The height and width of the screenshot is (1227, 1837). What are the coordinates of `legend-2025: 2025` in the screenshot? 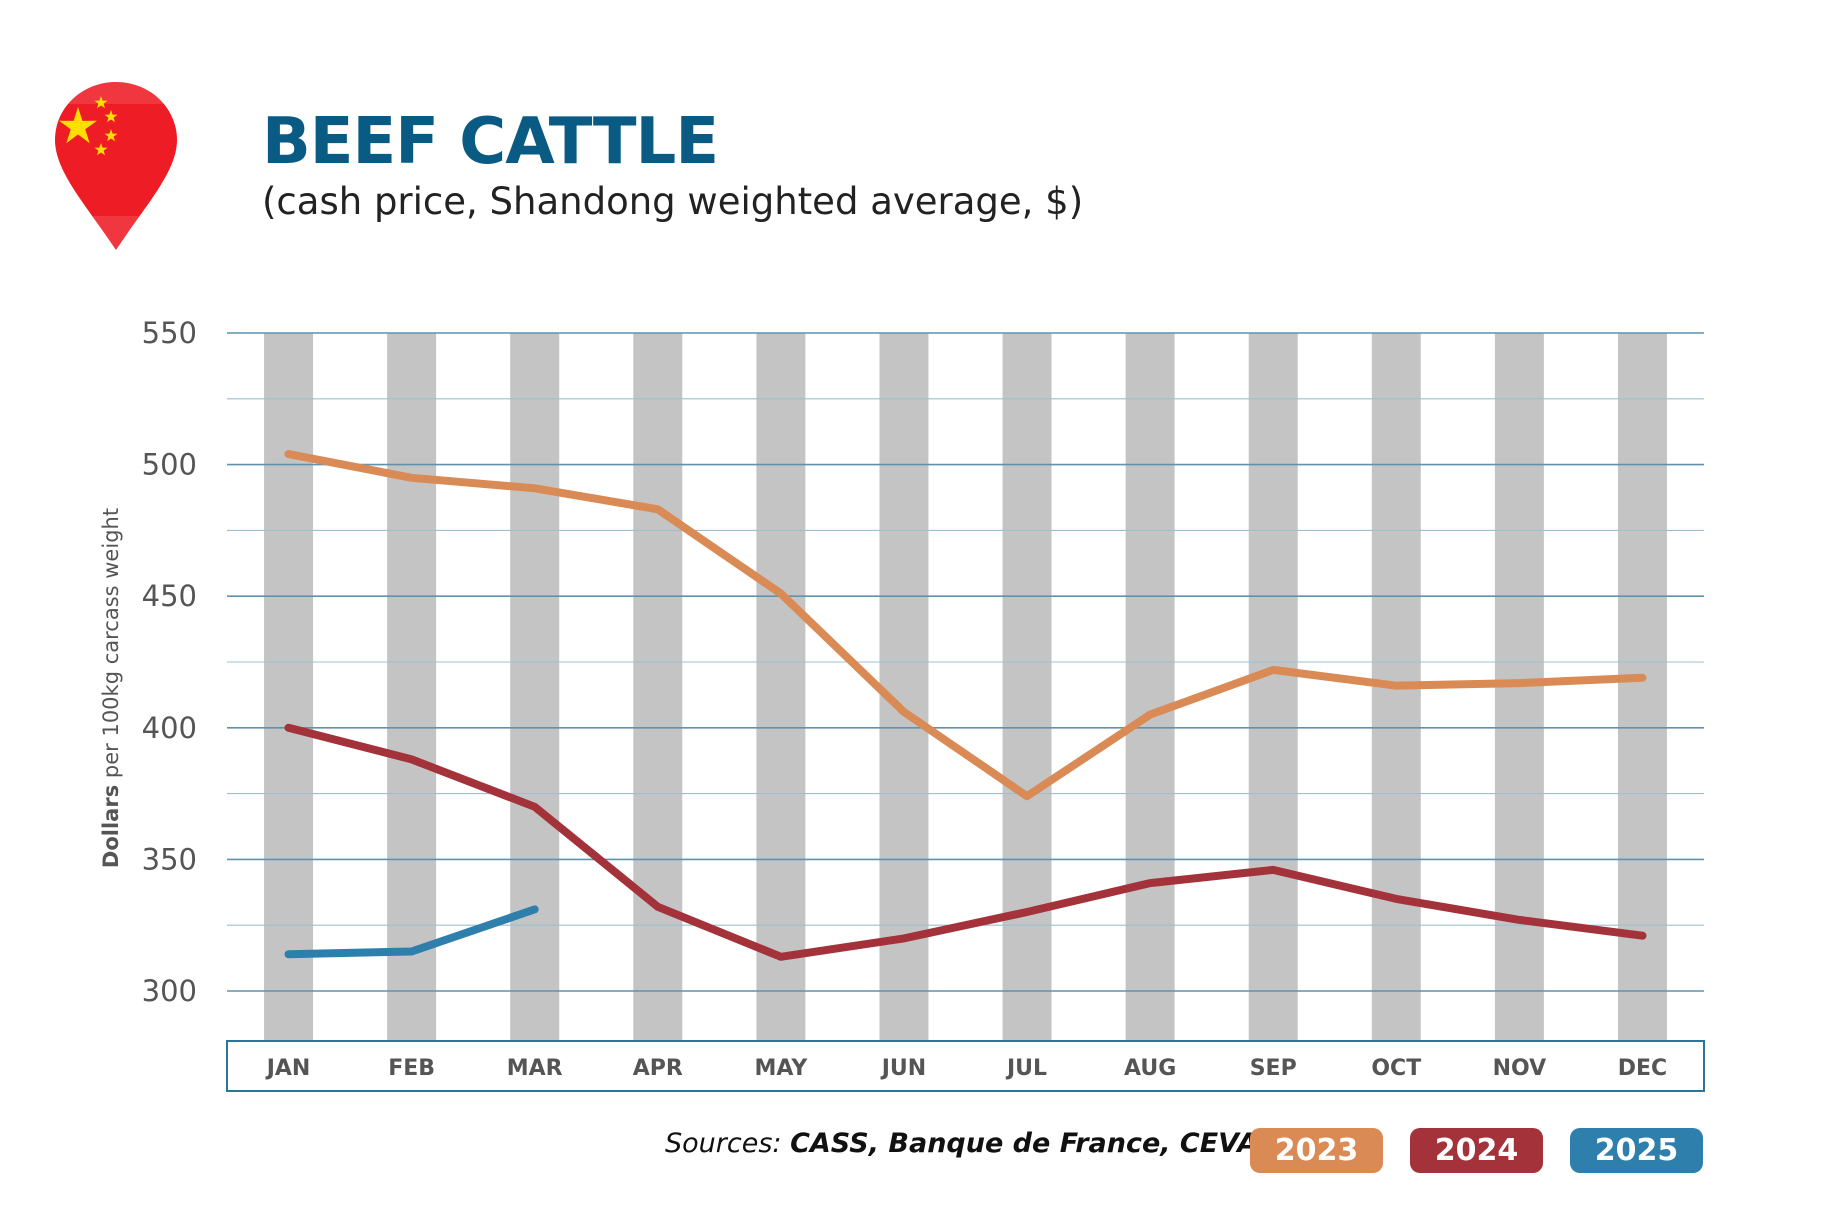 It's located at (1636, 1150).